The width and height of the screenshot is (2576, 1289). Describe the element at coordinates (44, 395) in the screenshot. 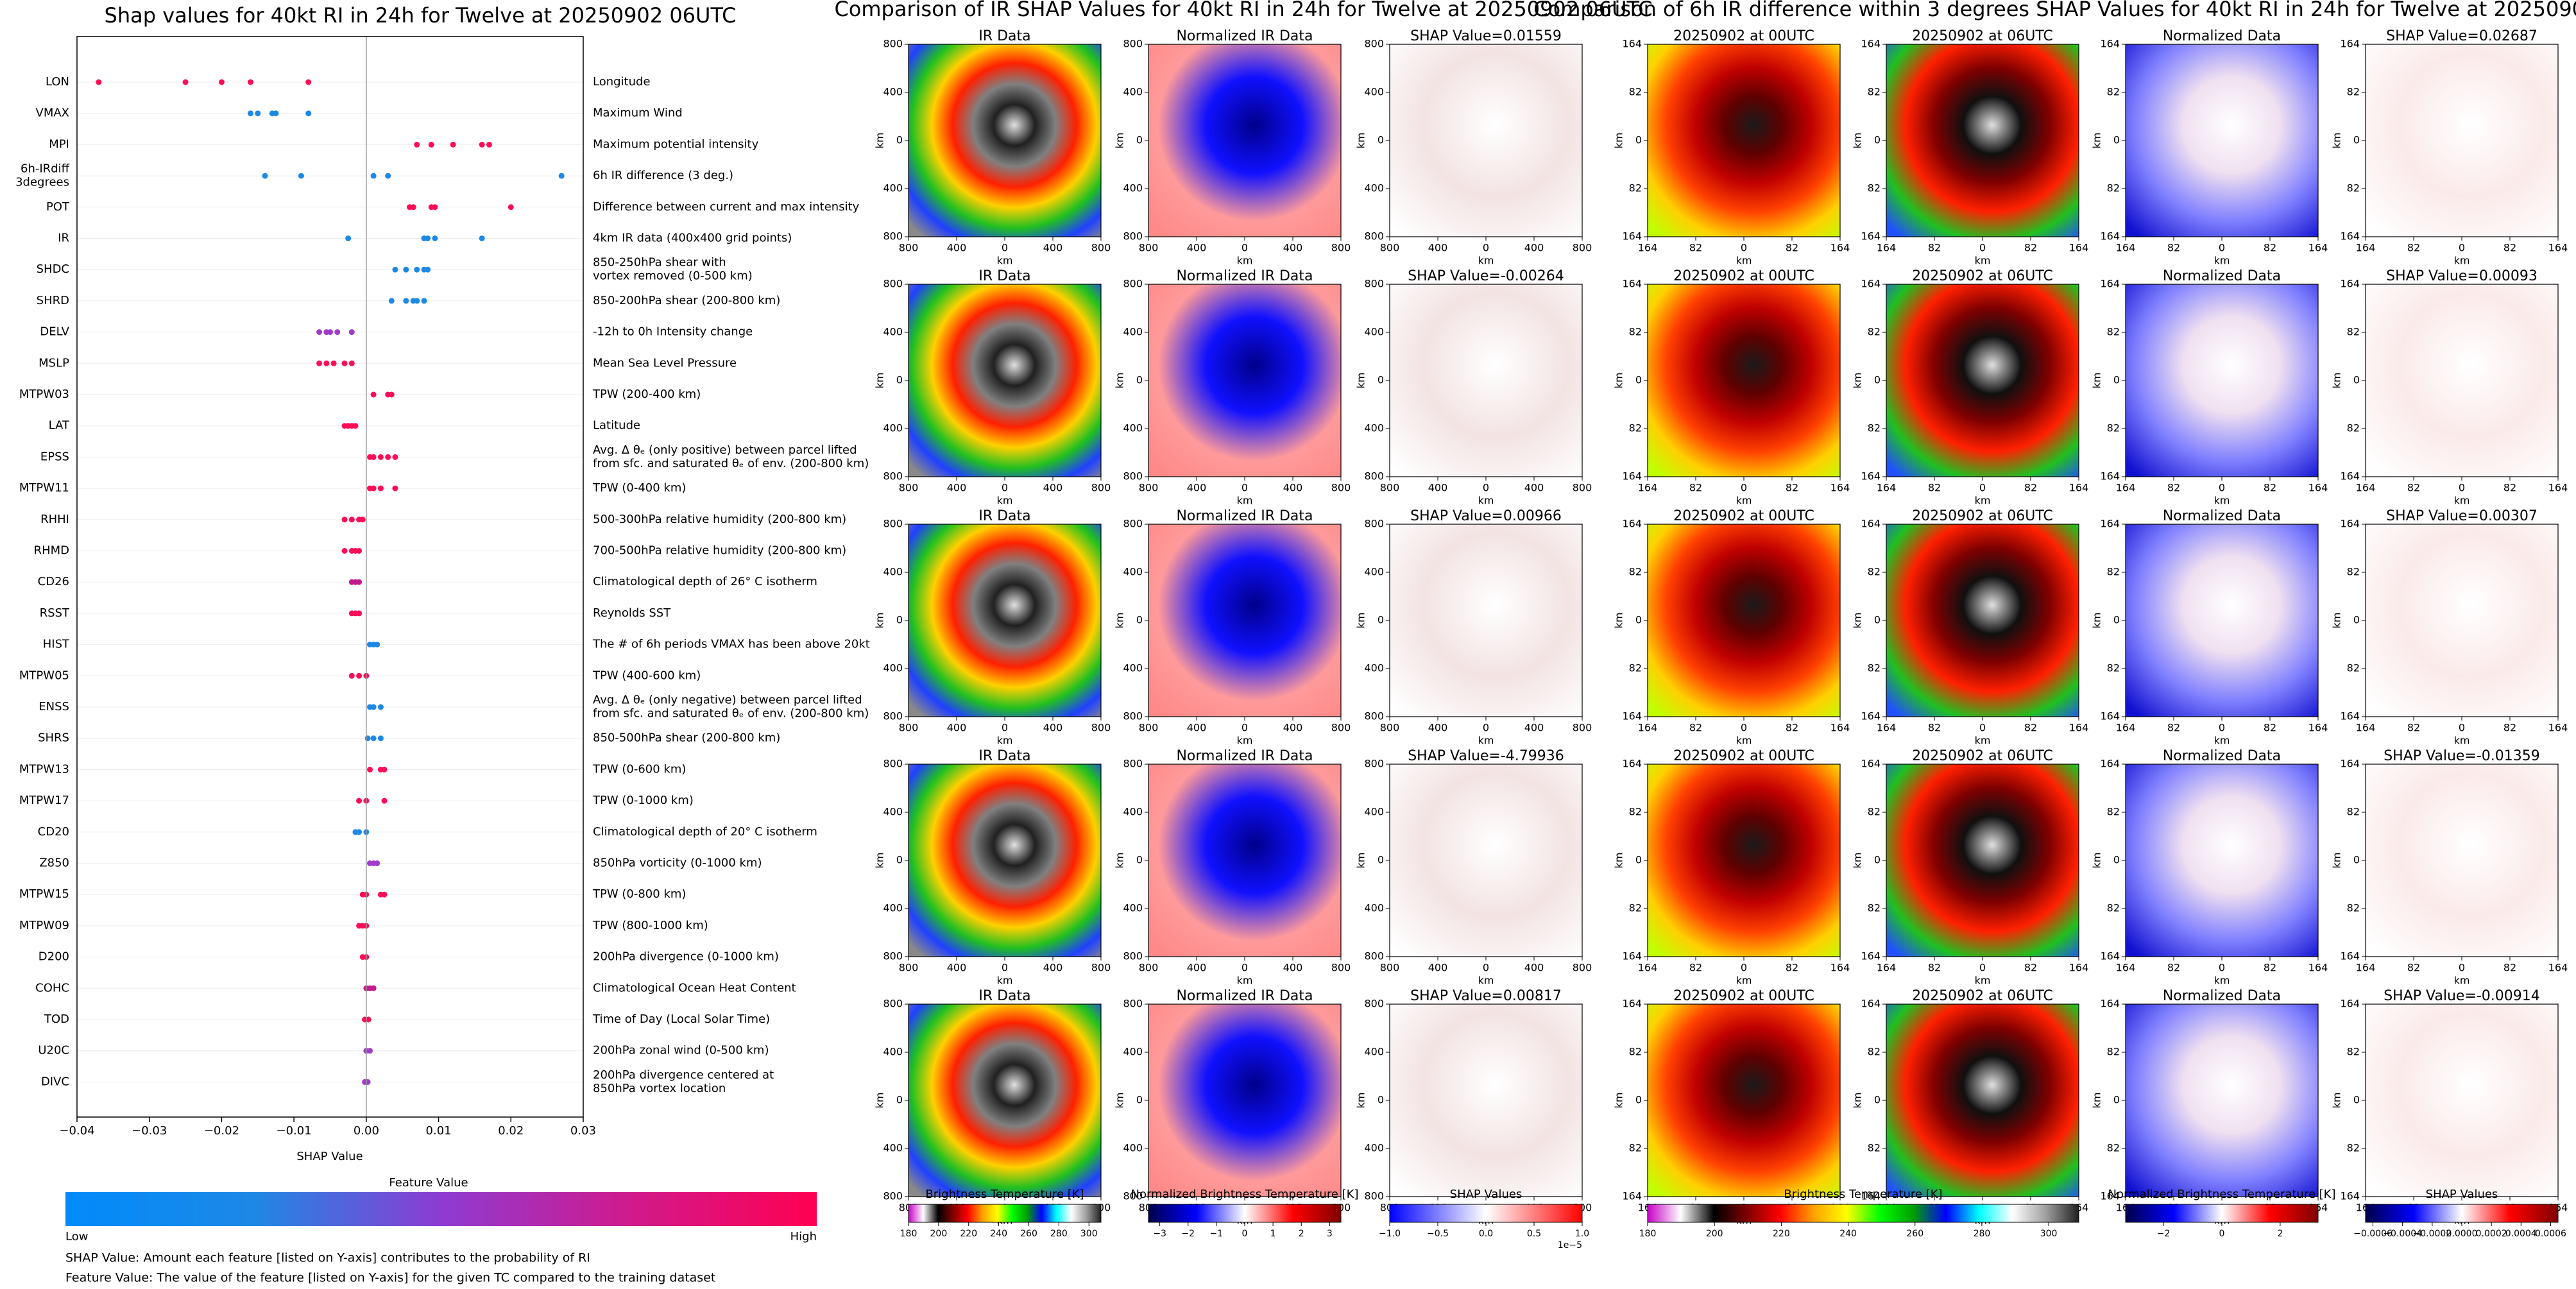

I see `feature-label: MTPW03` at that location.